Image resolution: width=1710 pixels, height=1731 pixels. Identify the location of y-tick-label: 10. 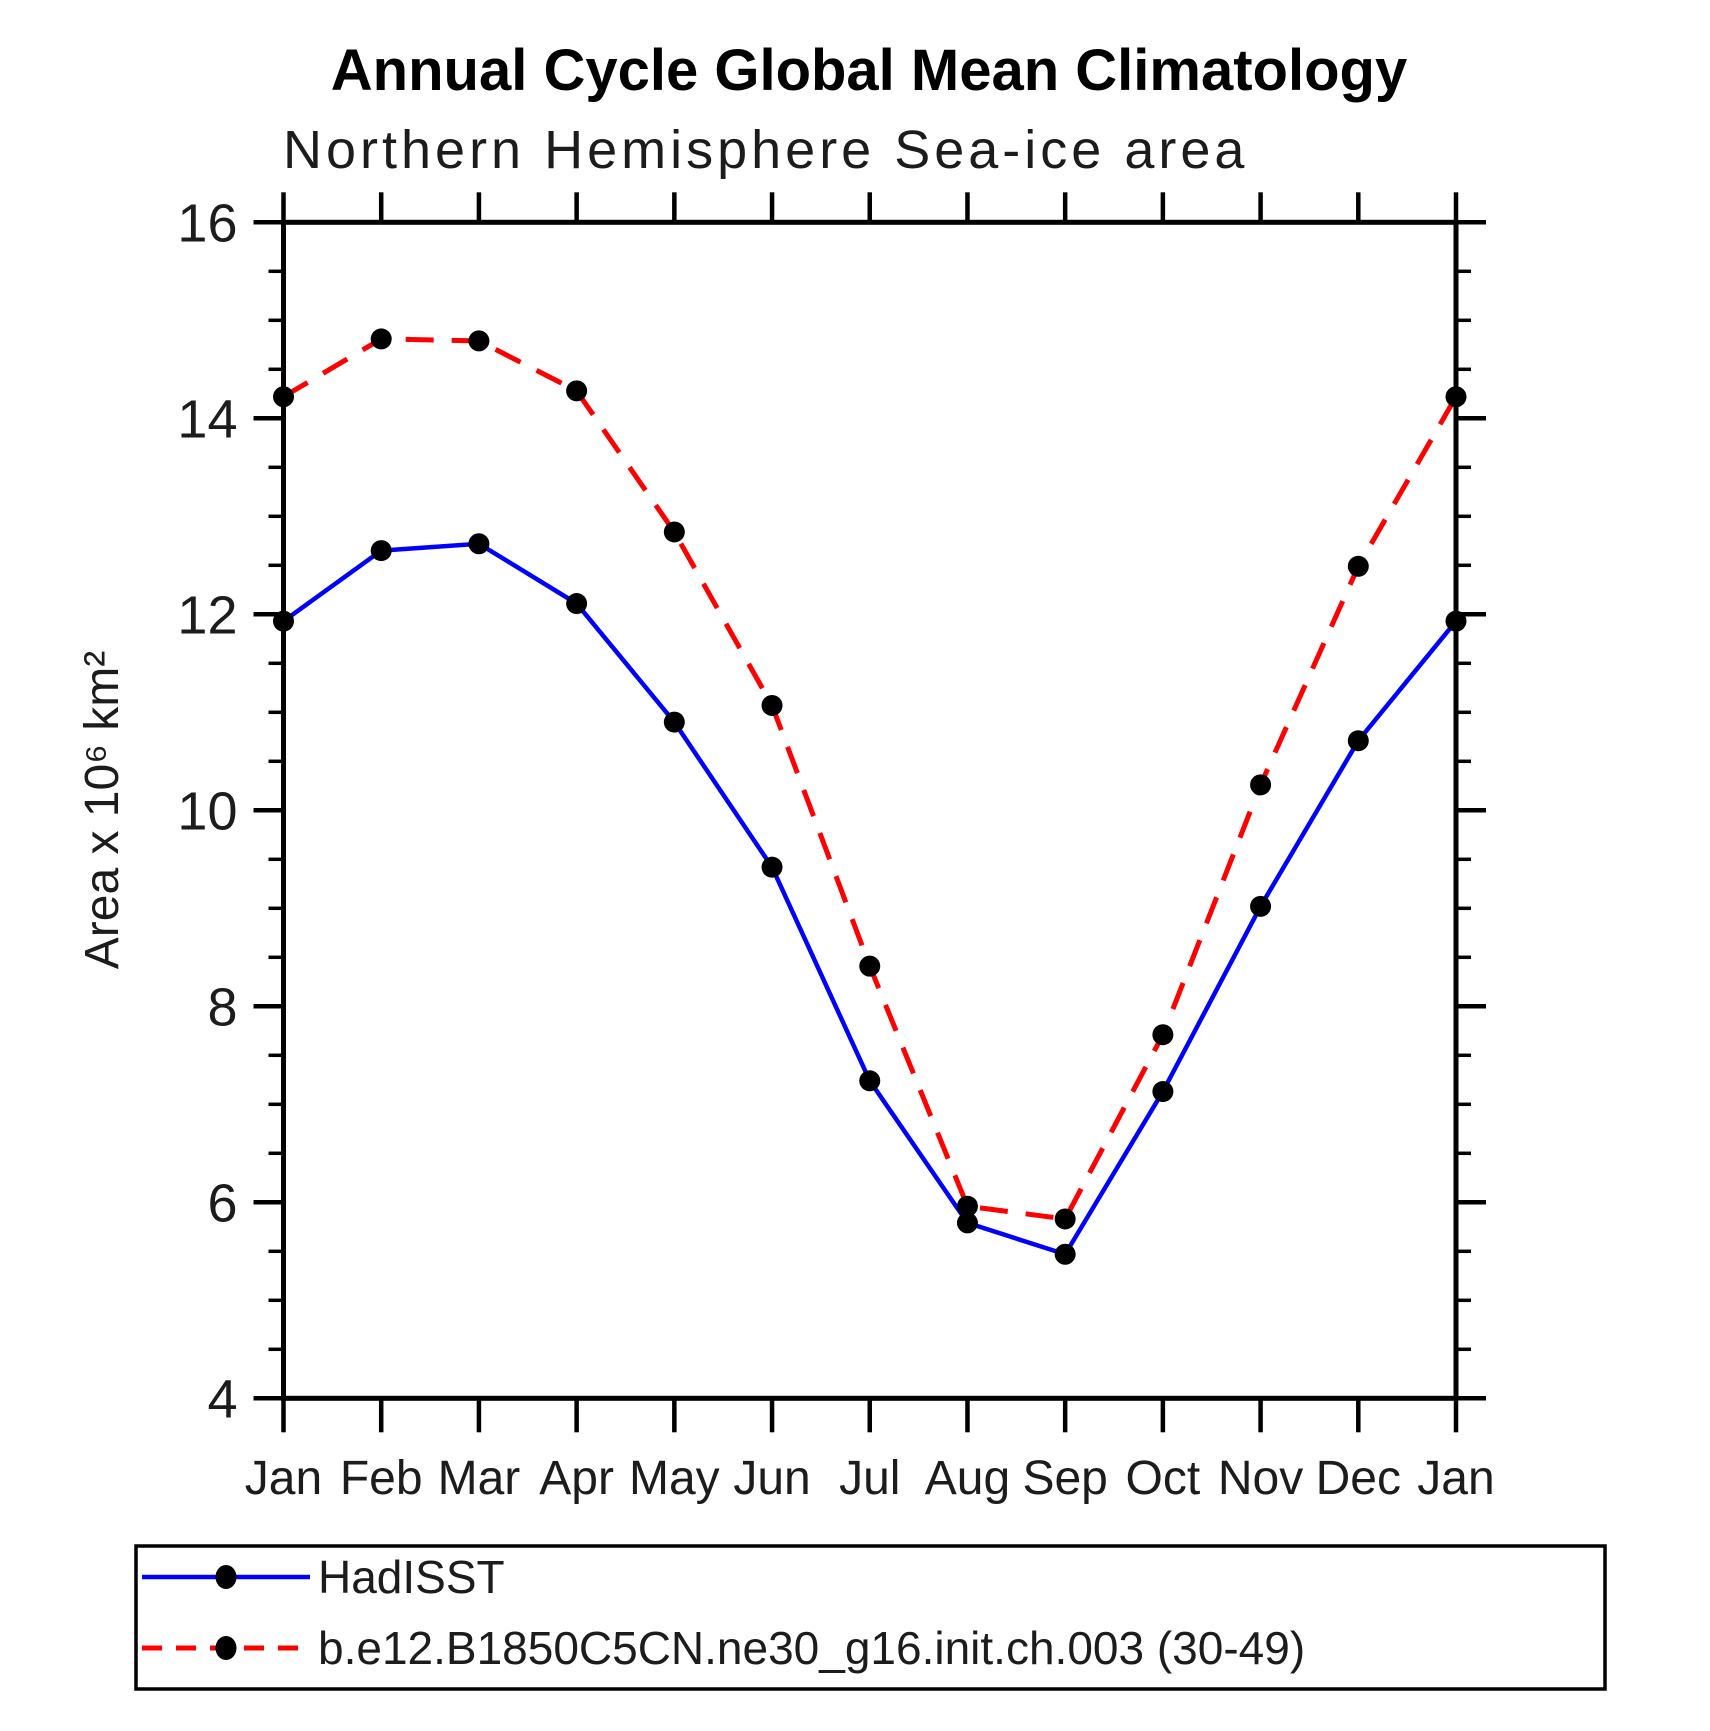
(207, 811).